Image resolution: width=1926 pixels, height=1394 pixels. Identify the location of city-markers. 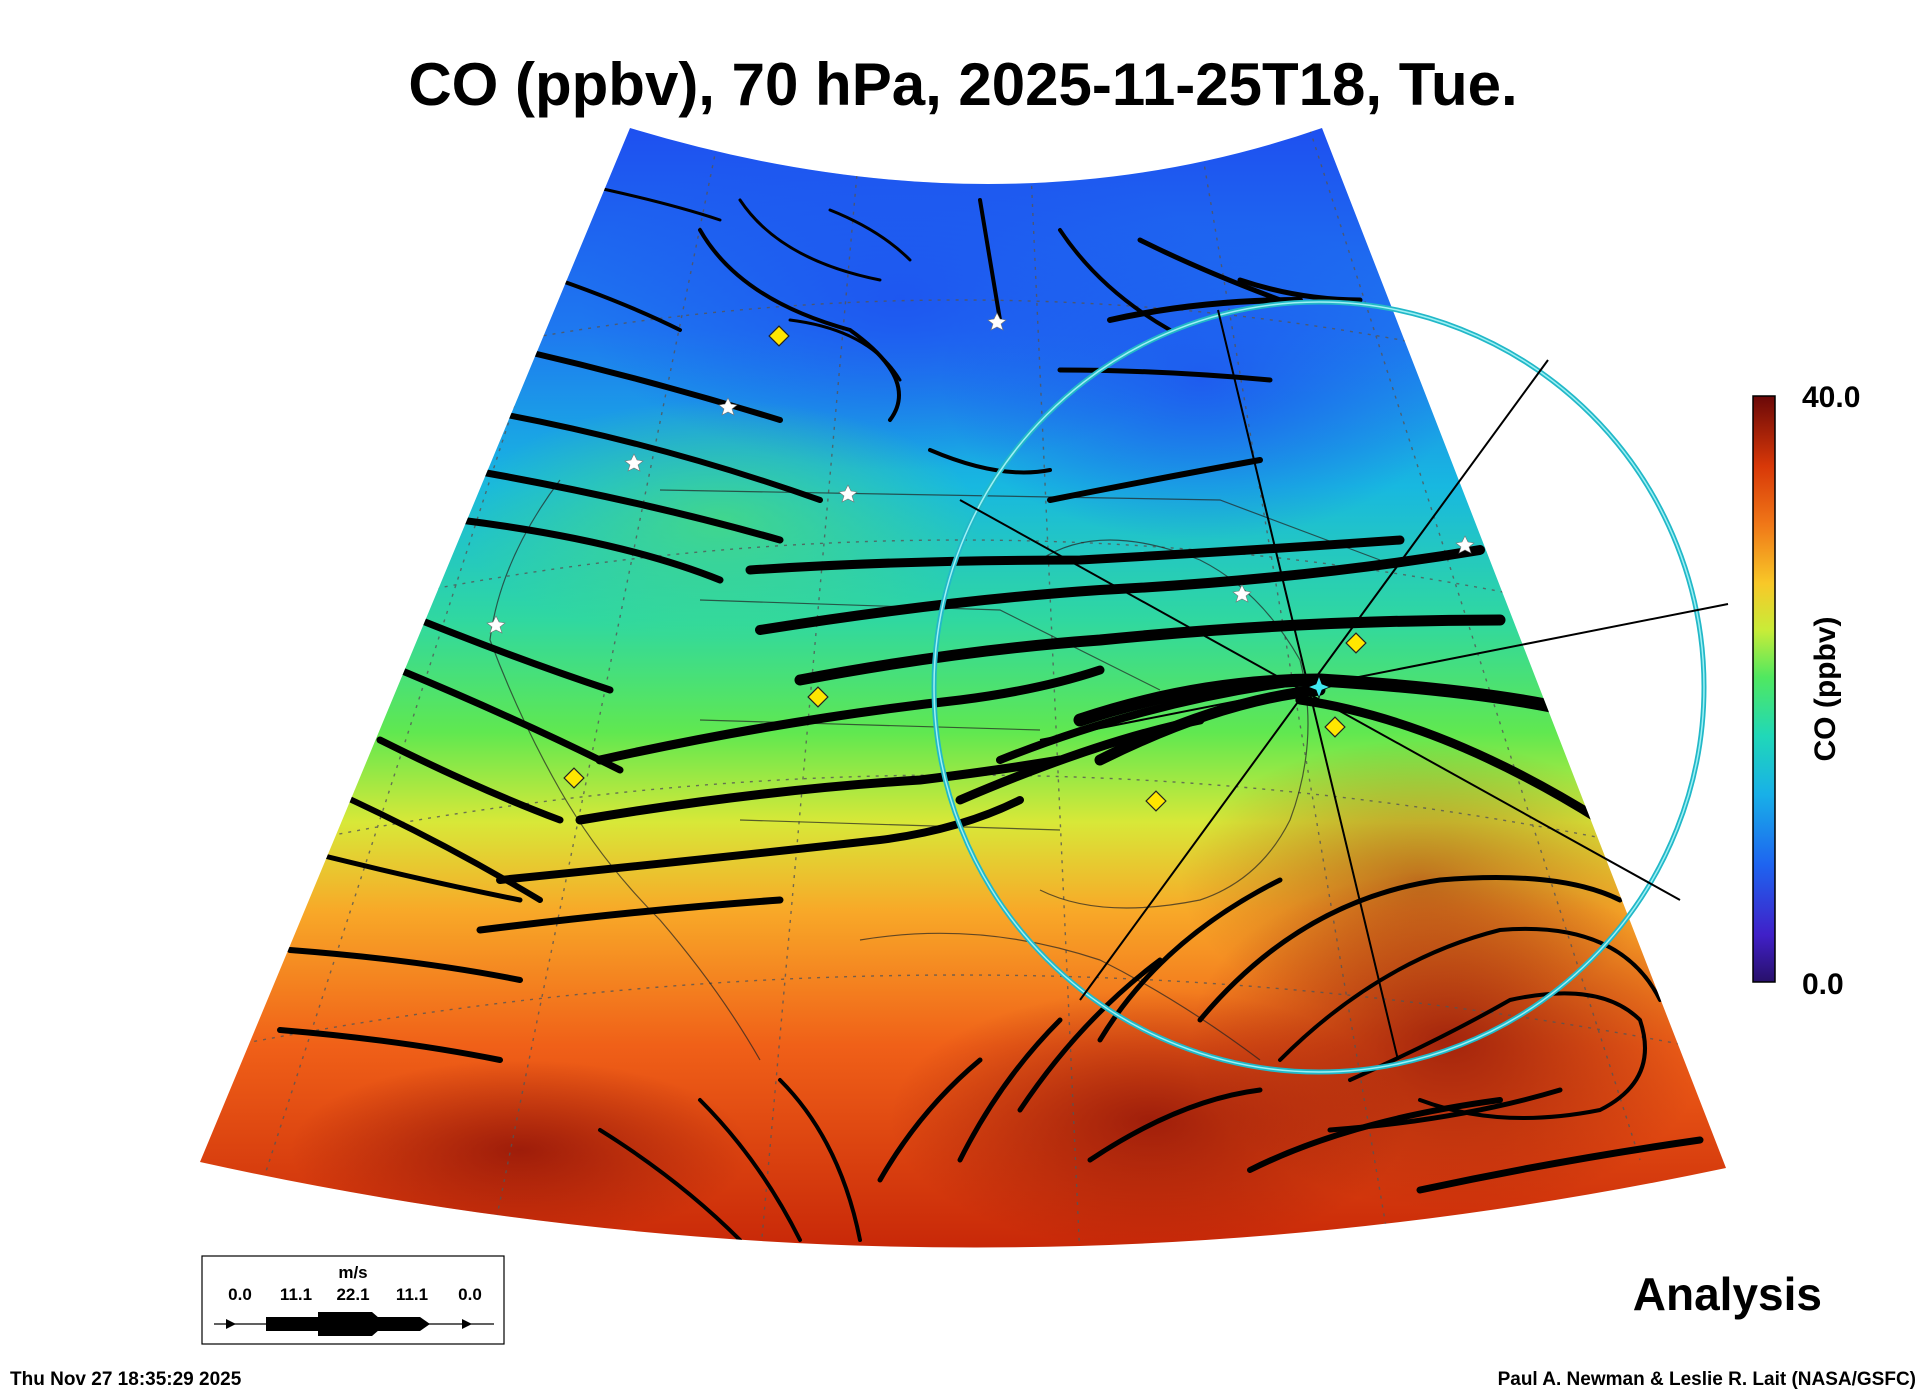
(965, 568).